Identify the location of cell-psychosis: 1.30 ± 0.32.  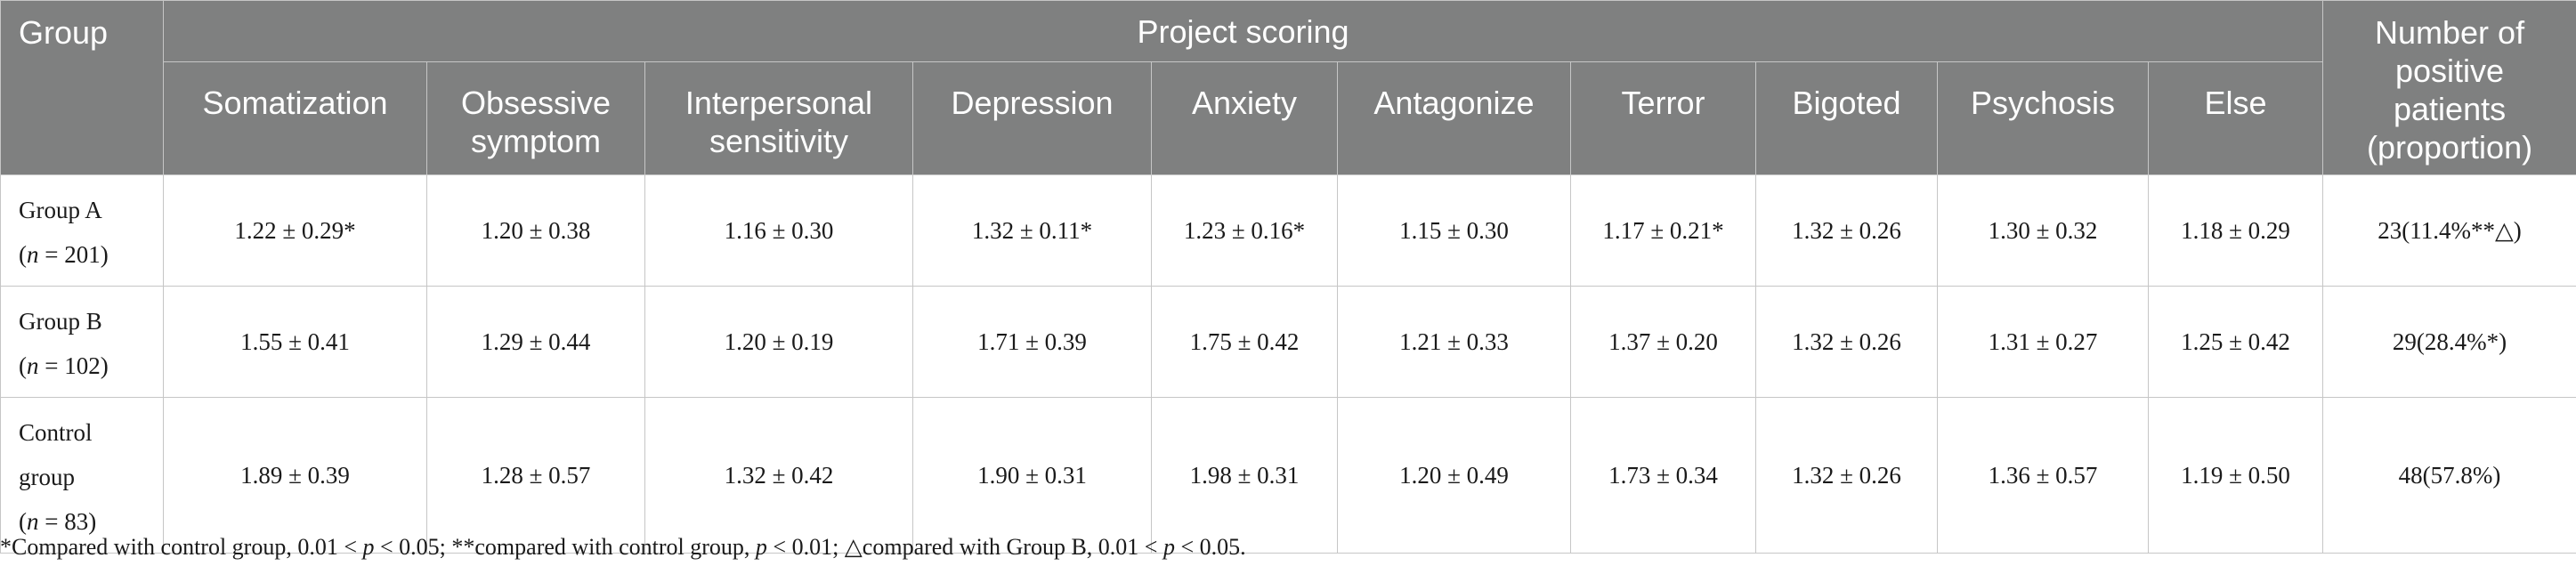
(2043, 230).